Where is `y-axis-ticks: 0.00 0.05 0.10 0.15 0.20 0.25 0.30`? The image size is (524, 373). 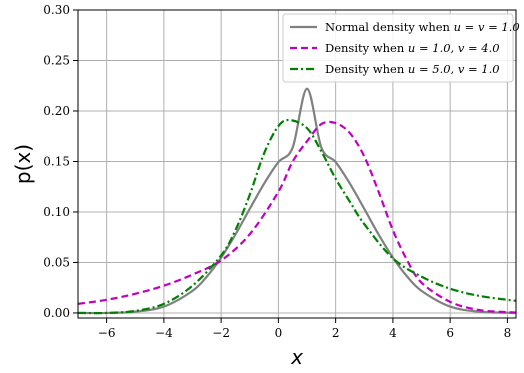
y-axis-ticks: 0.00 0.05 0.10 0.15 0.20 0.25 0.30 is located at coordinates (60, 161).